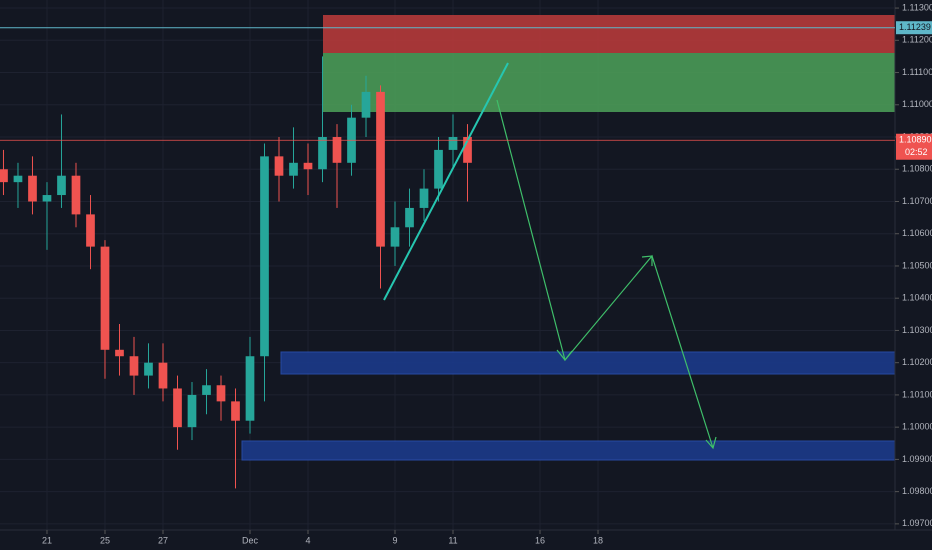 Image resolution: width=932 pixels, height=550 pixels. I want to click on x-tick-label: 27, so click(163, 540).